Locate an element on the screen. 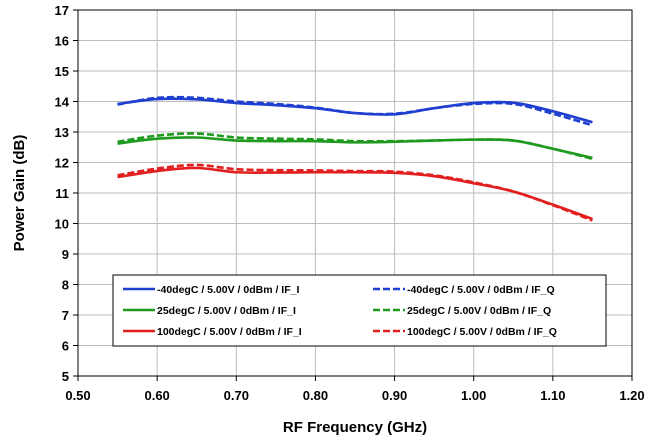  x-tick-label: 0.50 is located at coordinates (77, 395).